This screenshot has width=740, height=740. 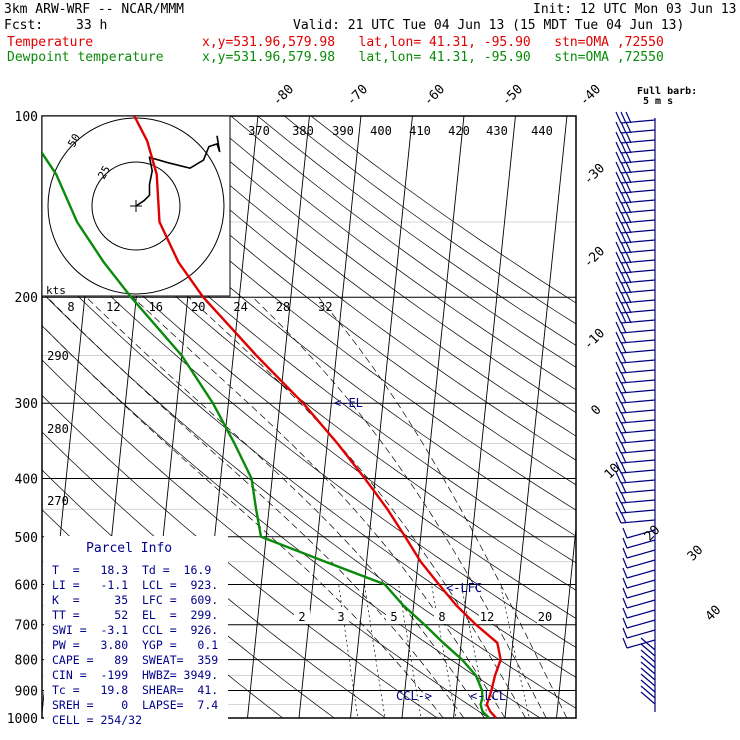 I want to click on pressure-tick-label: 200, so click(x=26, y=298).